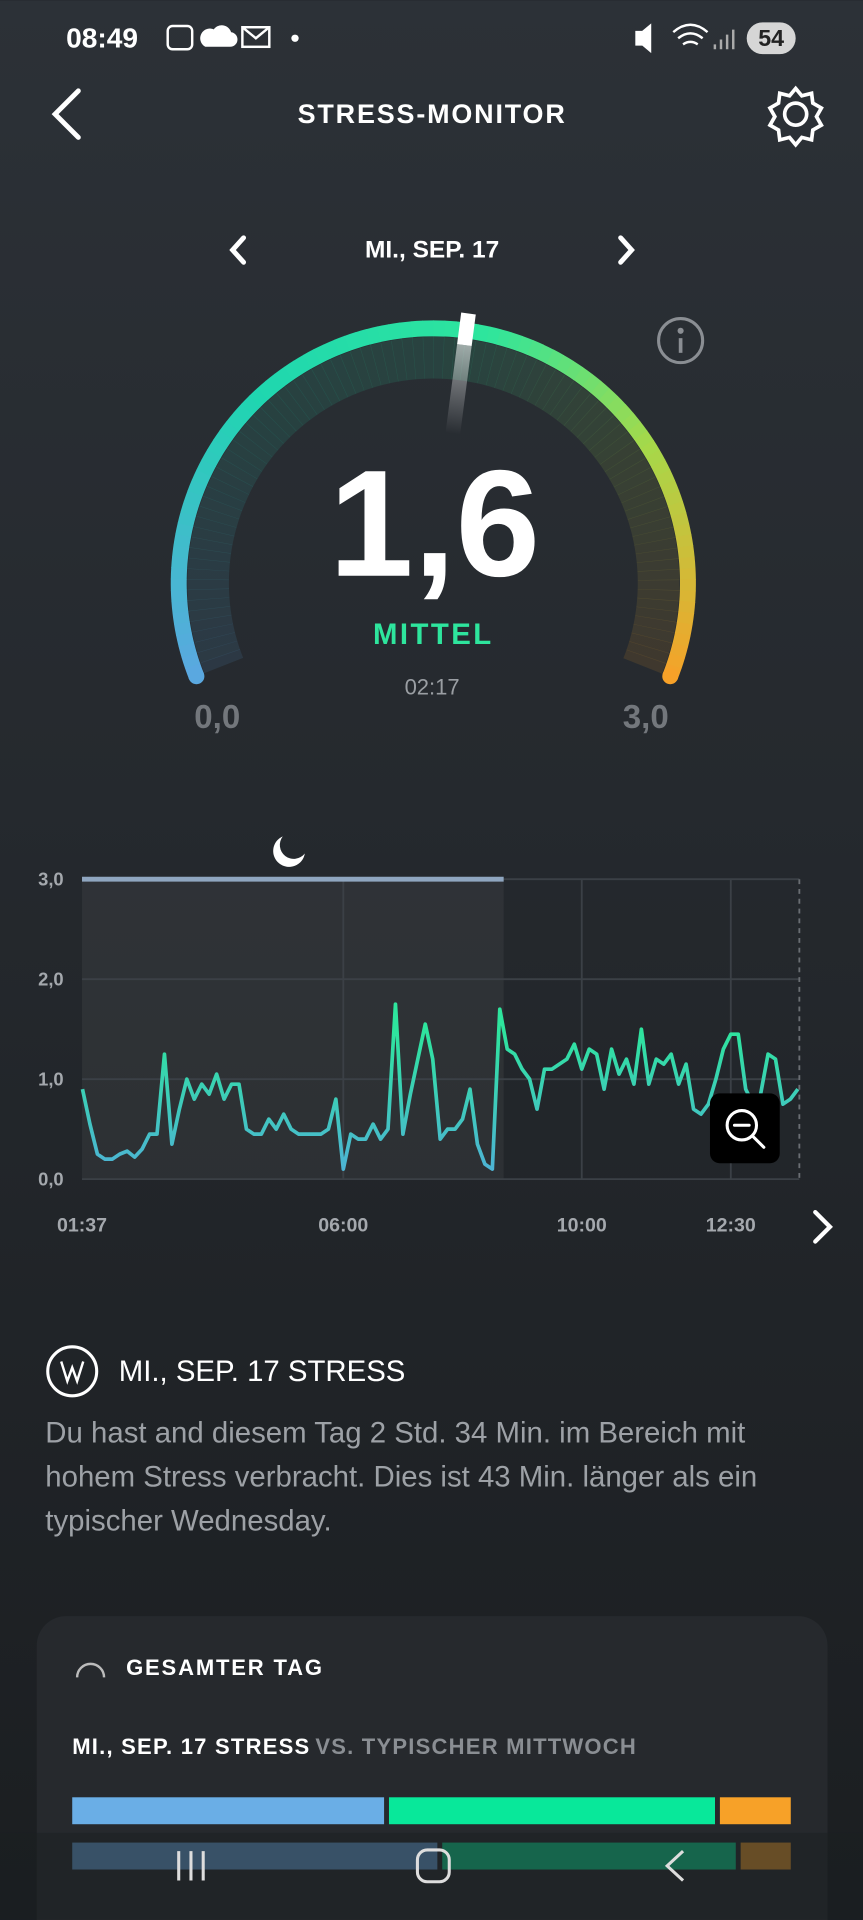 The height and width of the screenshot is (1920, 863). Describe the element at coordinates (51, 979) in the screenshot. I see `y-tick-label: 2,0` at that location.